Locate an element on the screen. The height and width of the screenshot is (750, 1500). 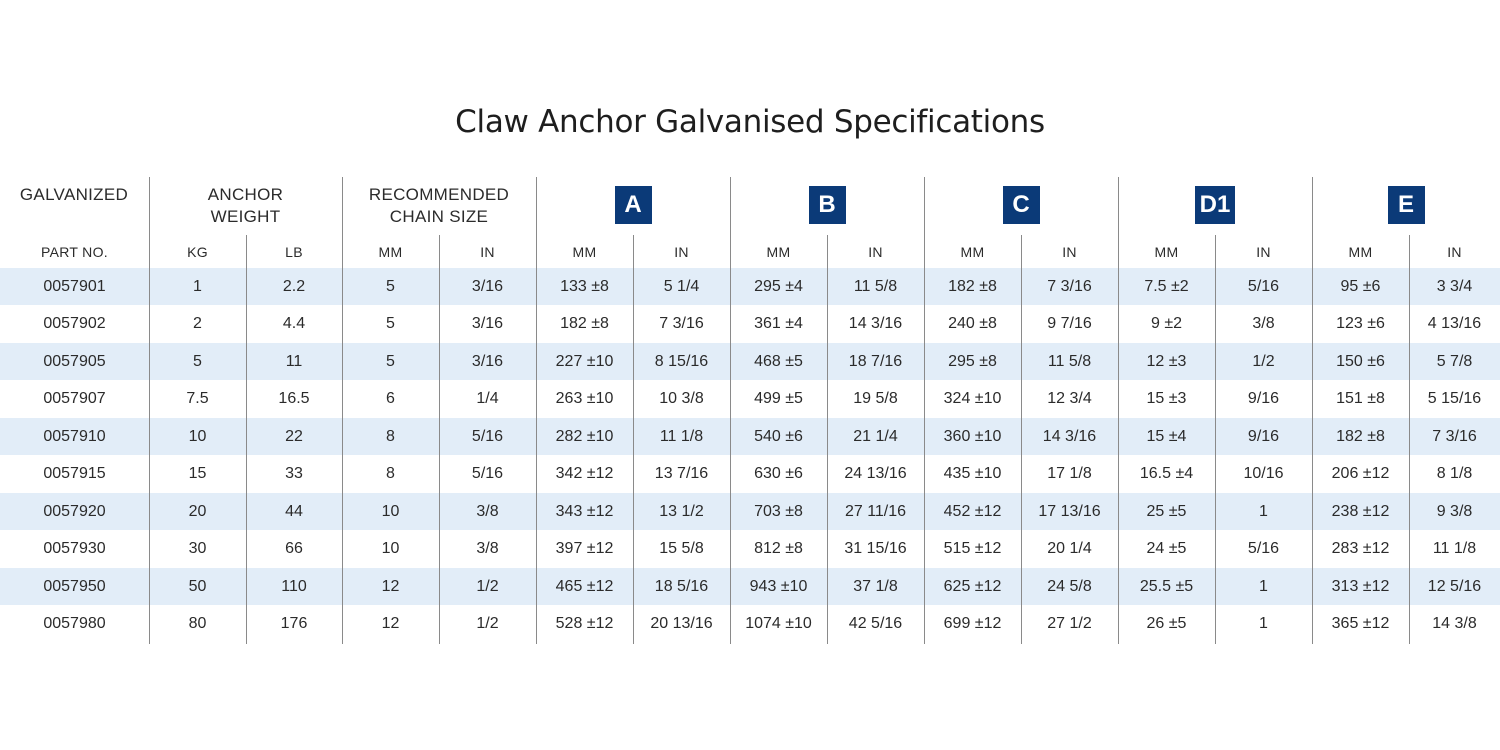
table-cell: 240 ±8 is located at coordinates (972, 323).